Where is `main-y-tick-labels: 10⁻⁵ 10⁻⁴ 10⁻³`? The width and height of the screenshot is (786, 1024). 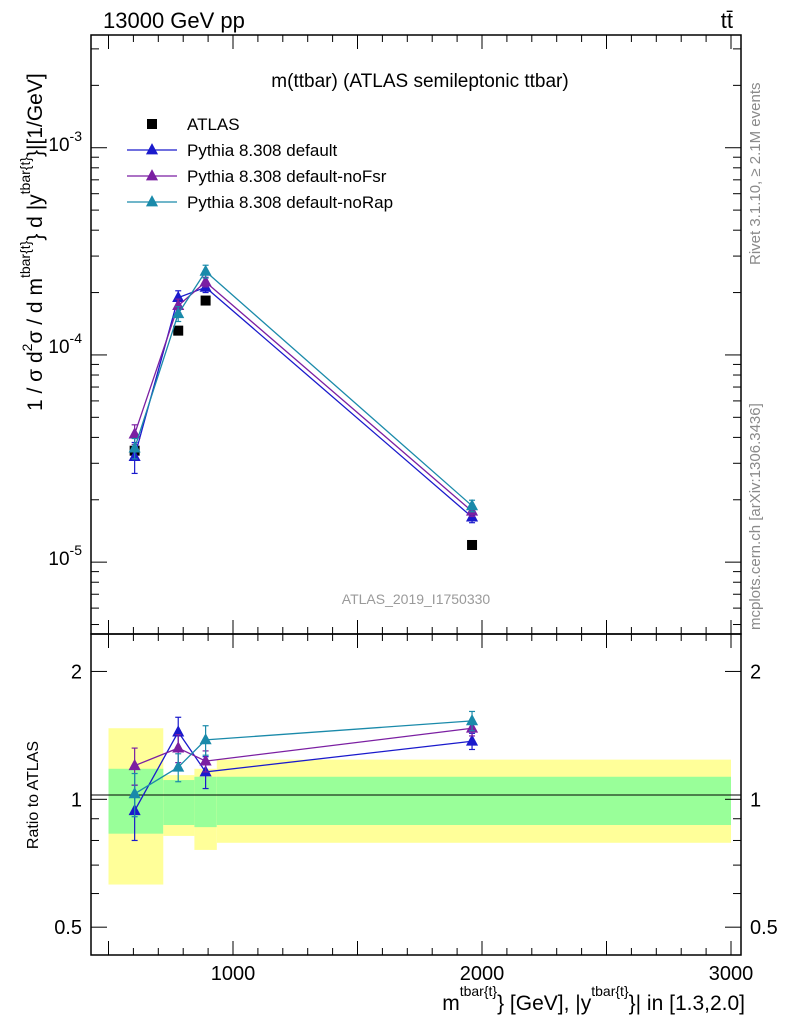
main-y-tick-labels: 10⁻⁵ 10⁻⁴ 10⁻³ is located at coordinates (65, 349).